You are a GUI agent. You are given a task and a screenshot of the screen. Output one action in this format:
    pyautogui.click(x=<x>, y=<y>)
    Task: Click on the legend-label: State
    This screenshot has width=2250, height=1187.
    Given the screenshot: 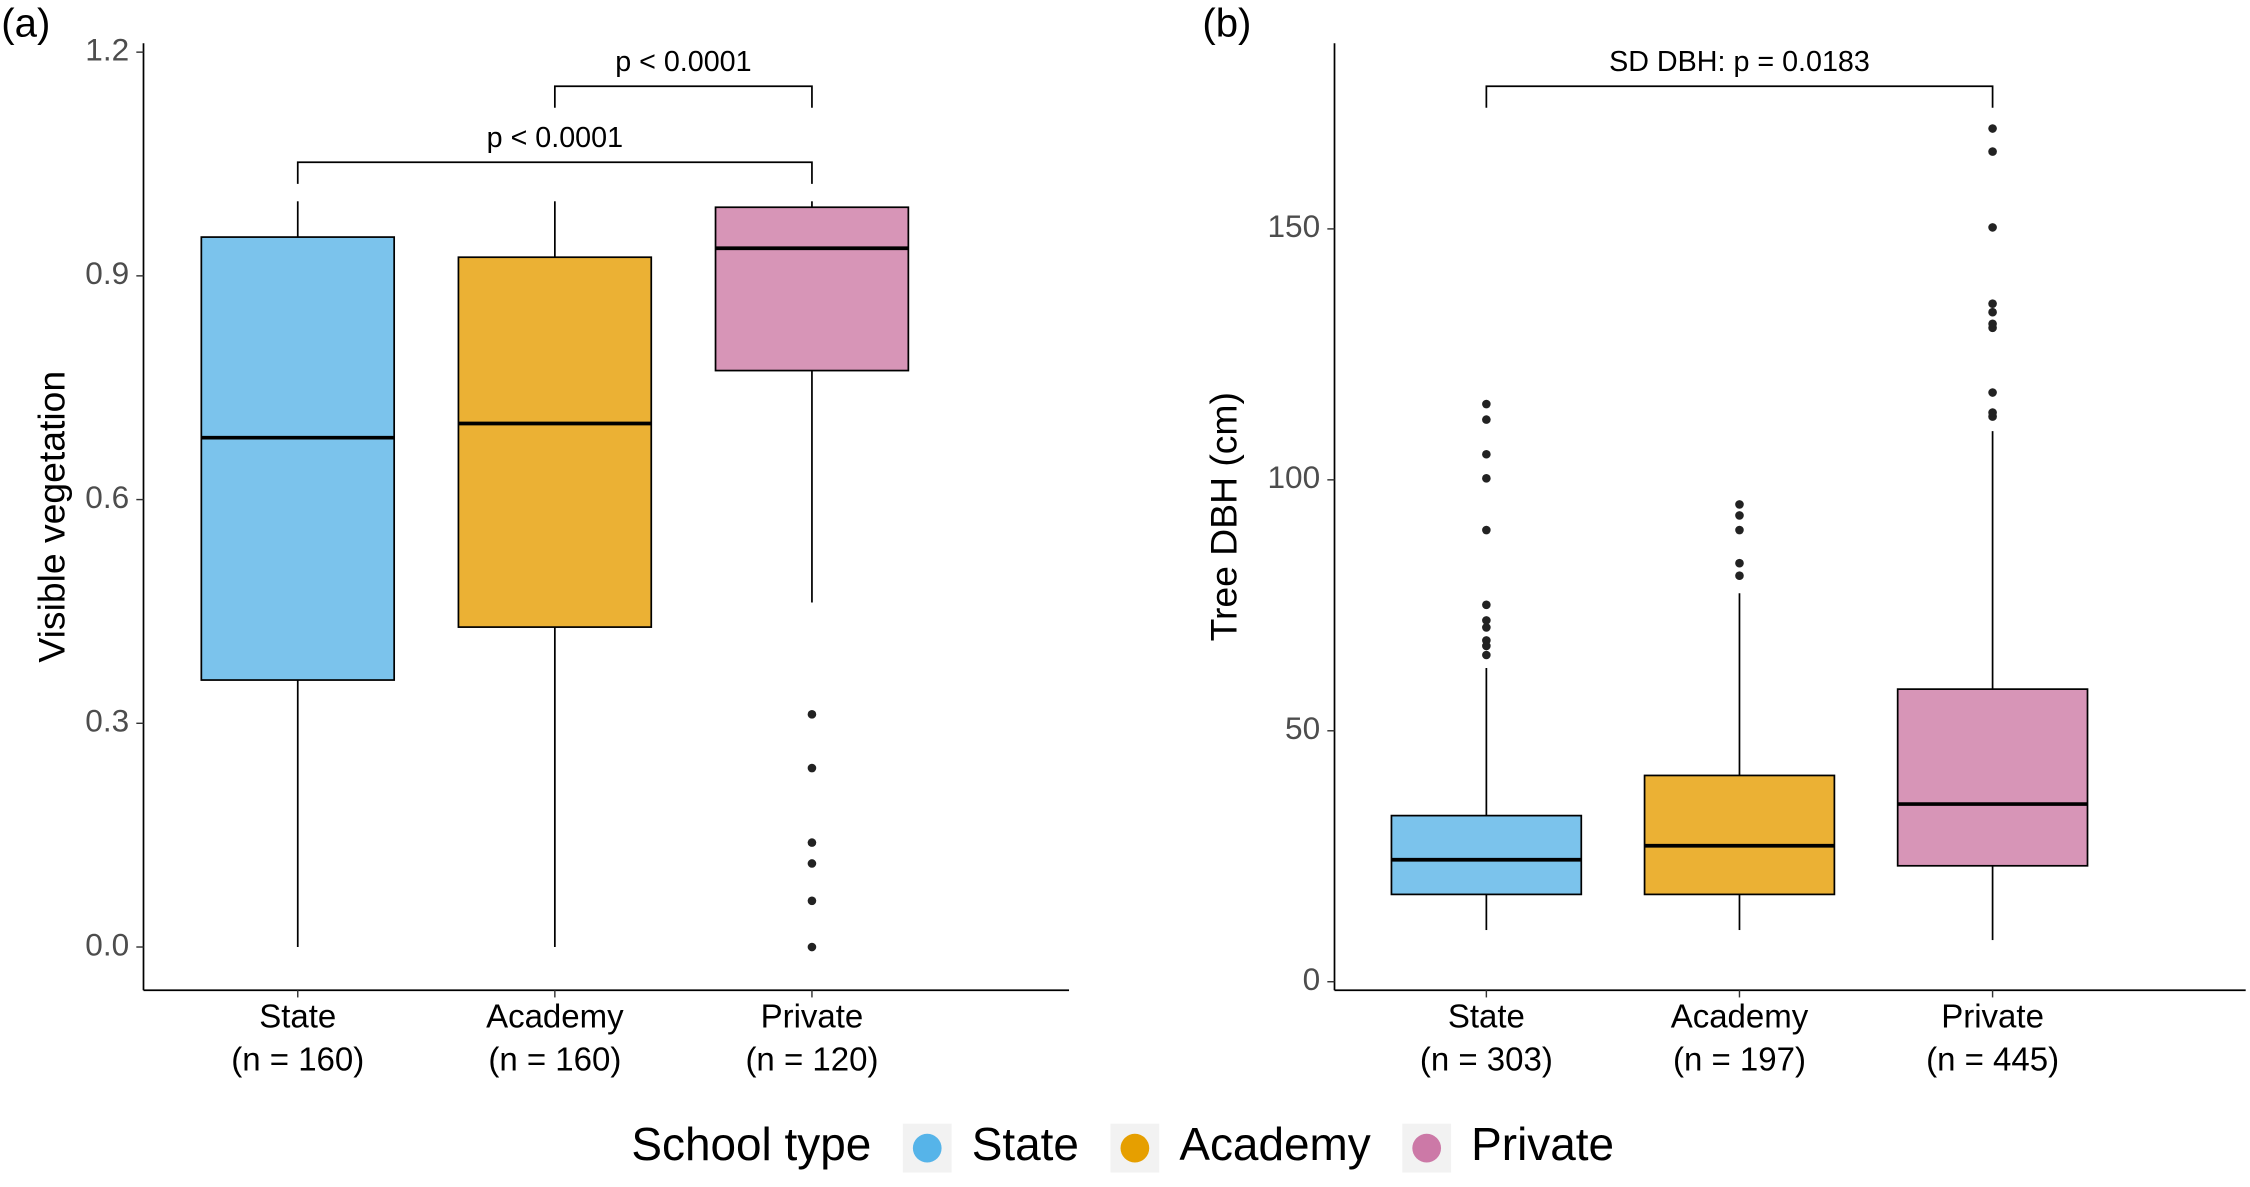 What is the action you would take?
    pyautogui.click(x=1025, y=1144)
    